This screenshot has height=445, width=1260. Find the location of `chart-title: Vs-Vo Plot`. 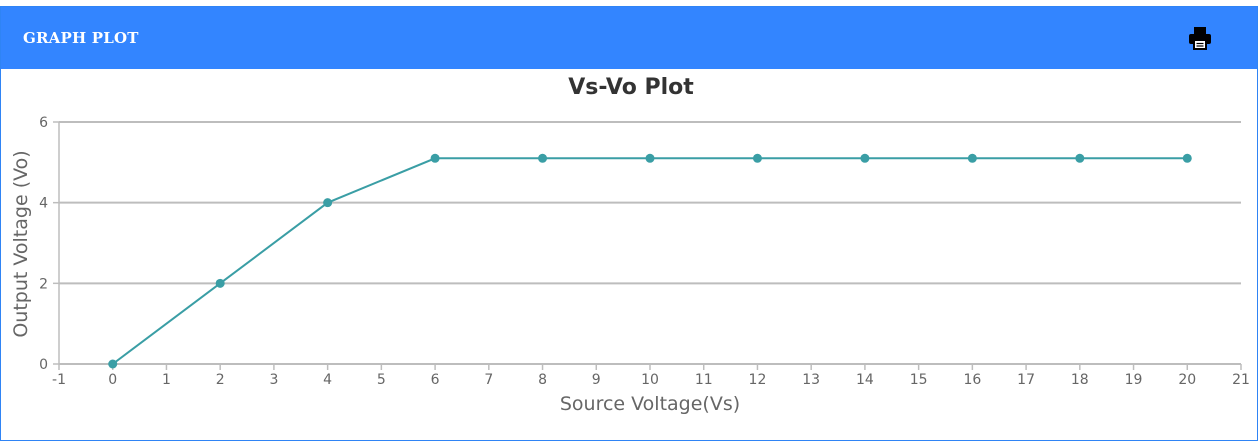

chart-title: Vs-Vo Plot is located at coordinates (631, 87).